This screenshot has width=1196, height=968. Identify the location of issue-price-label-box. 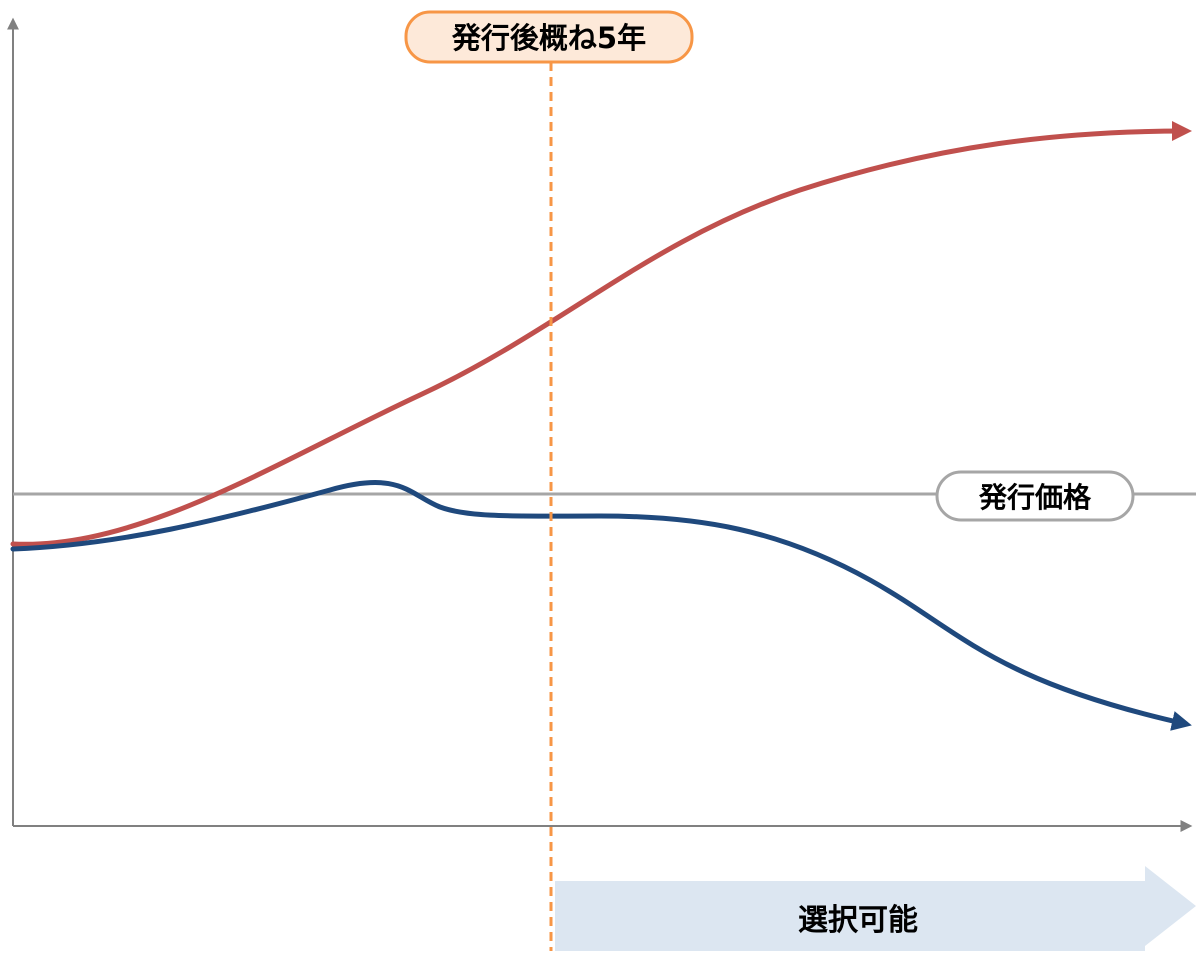
(1035, 496).